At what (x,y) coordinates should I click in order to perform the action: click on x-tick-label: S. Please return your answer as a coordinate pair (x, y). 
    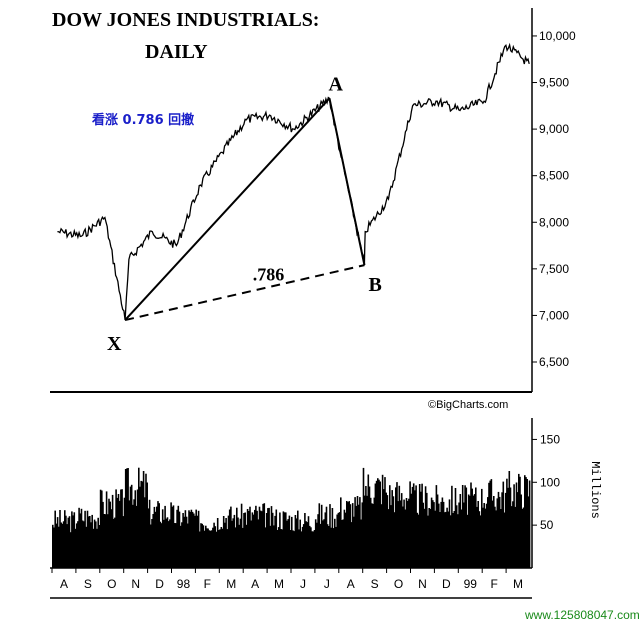
    Looking at the image, I should click on (88, 584).